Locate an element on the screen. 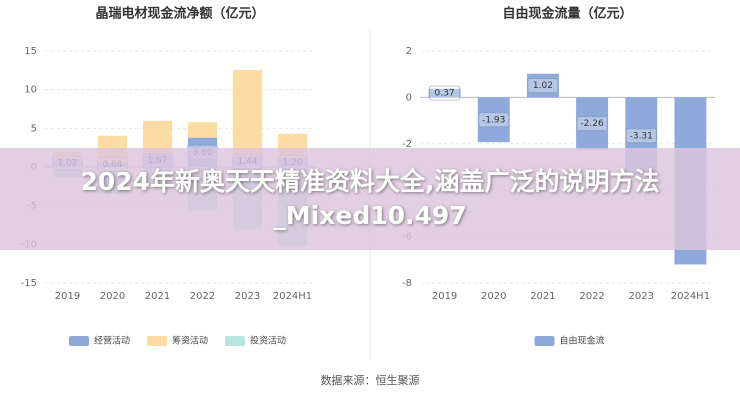 The height and width of the screenshot is (400, 740). y-tick-label: -2 is located at coordinates (407, 144).